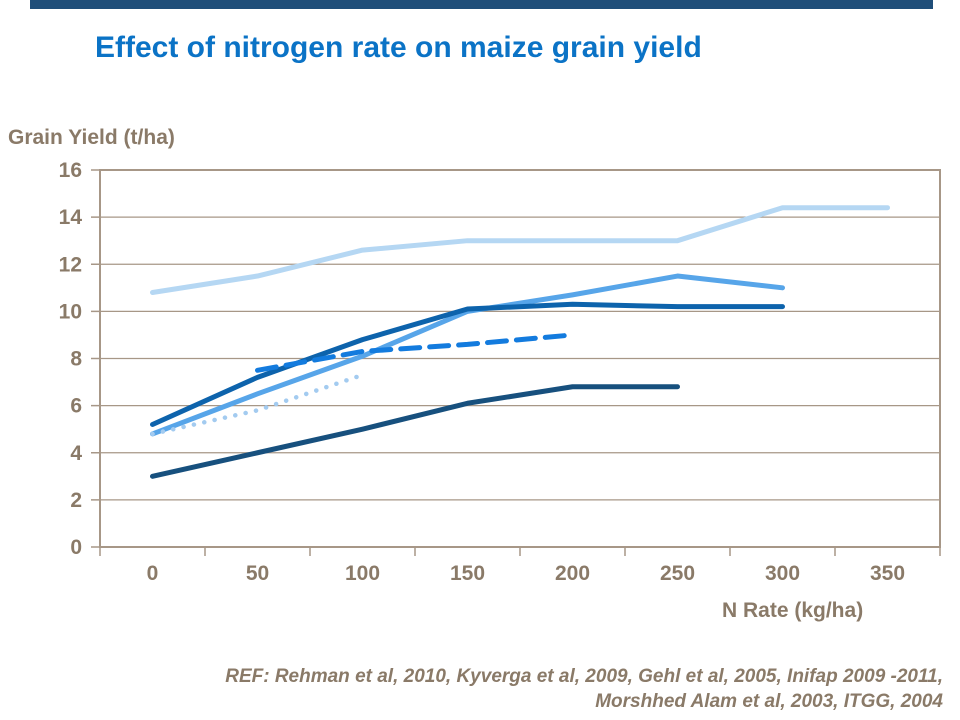  What do you see at coordinates (257, 573) in the screenshot?
I see `x-tick-label-50: 50` at bounding box center [257, 573].